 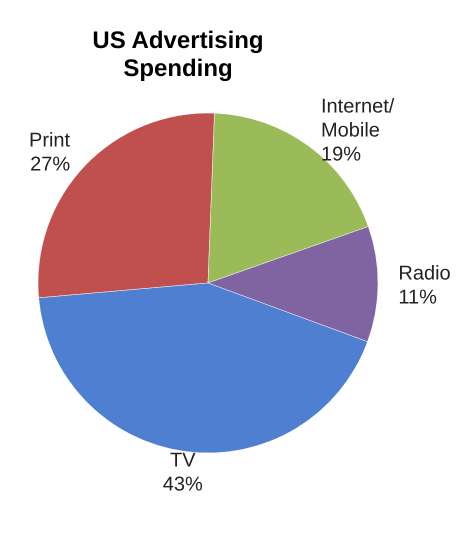 I want to click on slice-label: TV, so click(x=183, y=461).